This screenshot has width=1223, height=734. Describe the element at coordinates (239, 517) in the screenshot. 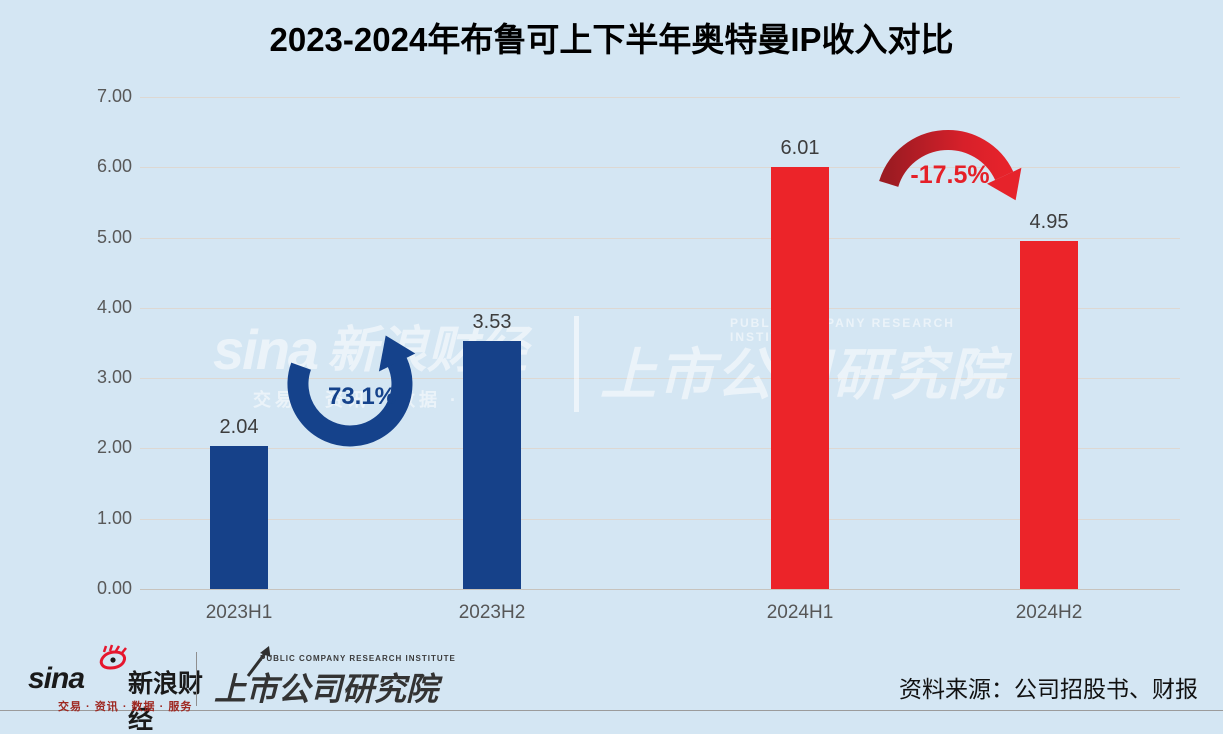

I see `bar-2023H1` at that location.